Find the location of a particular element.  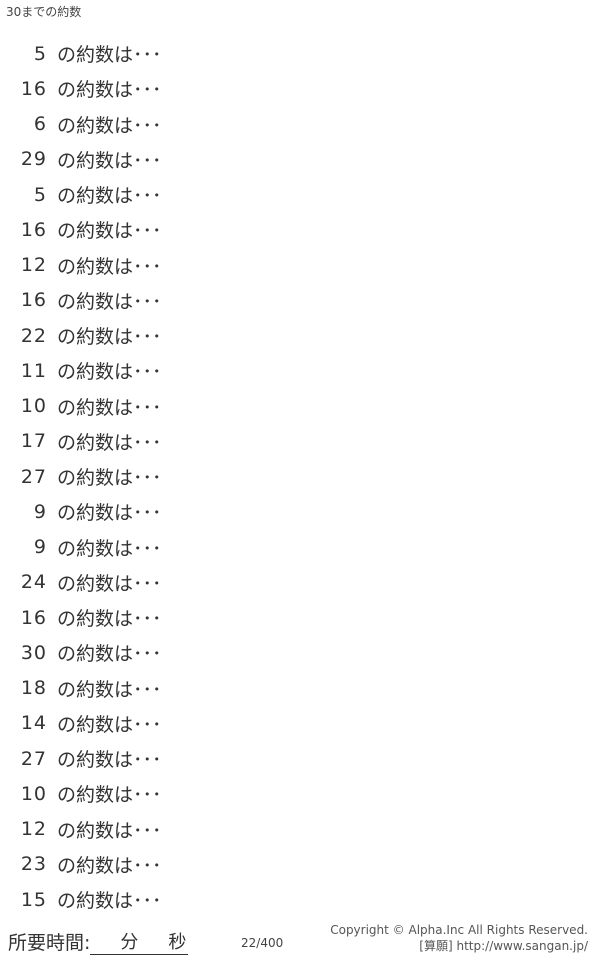

question-row: 6 の約数は･･･ is located at coordinates (81, 124).